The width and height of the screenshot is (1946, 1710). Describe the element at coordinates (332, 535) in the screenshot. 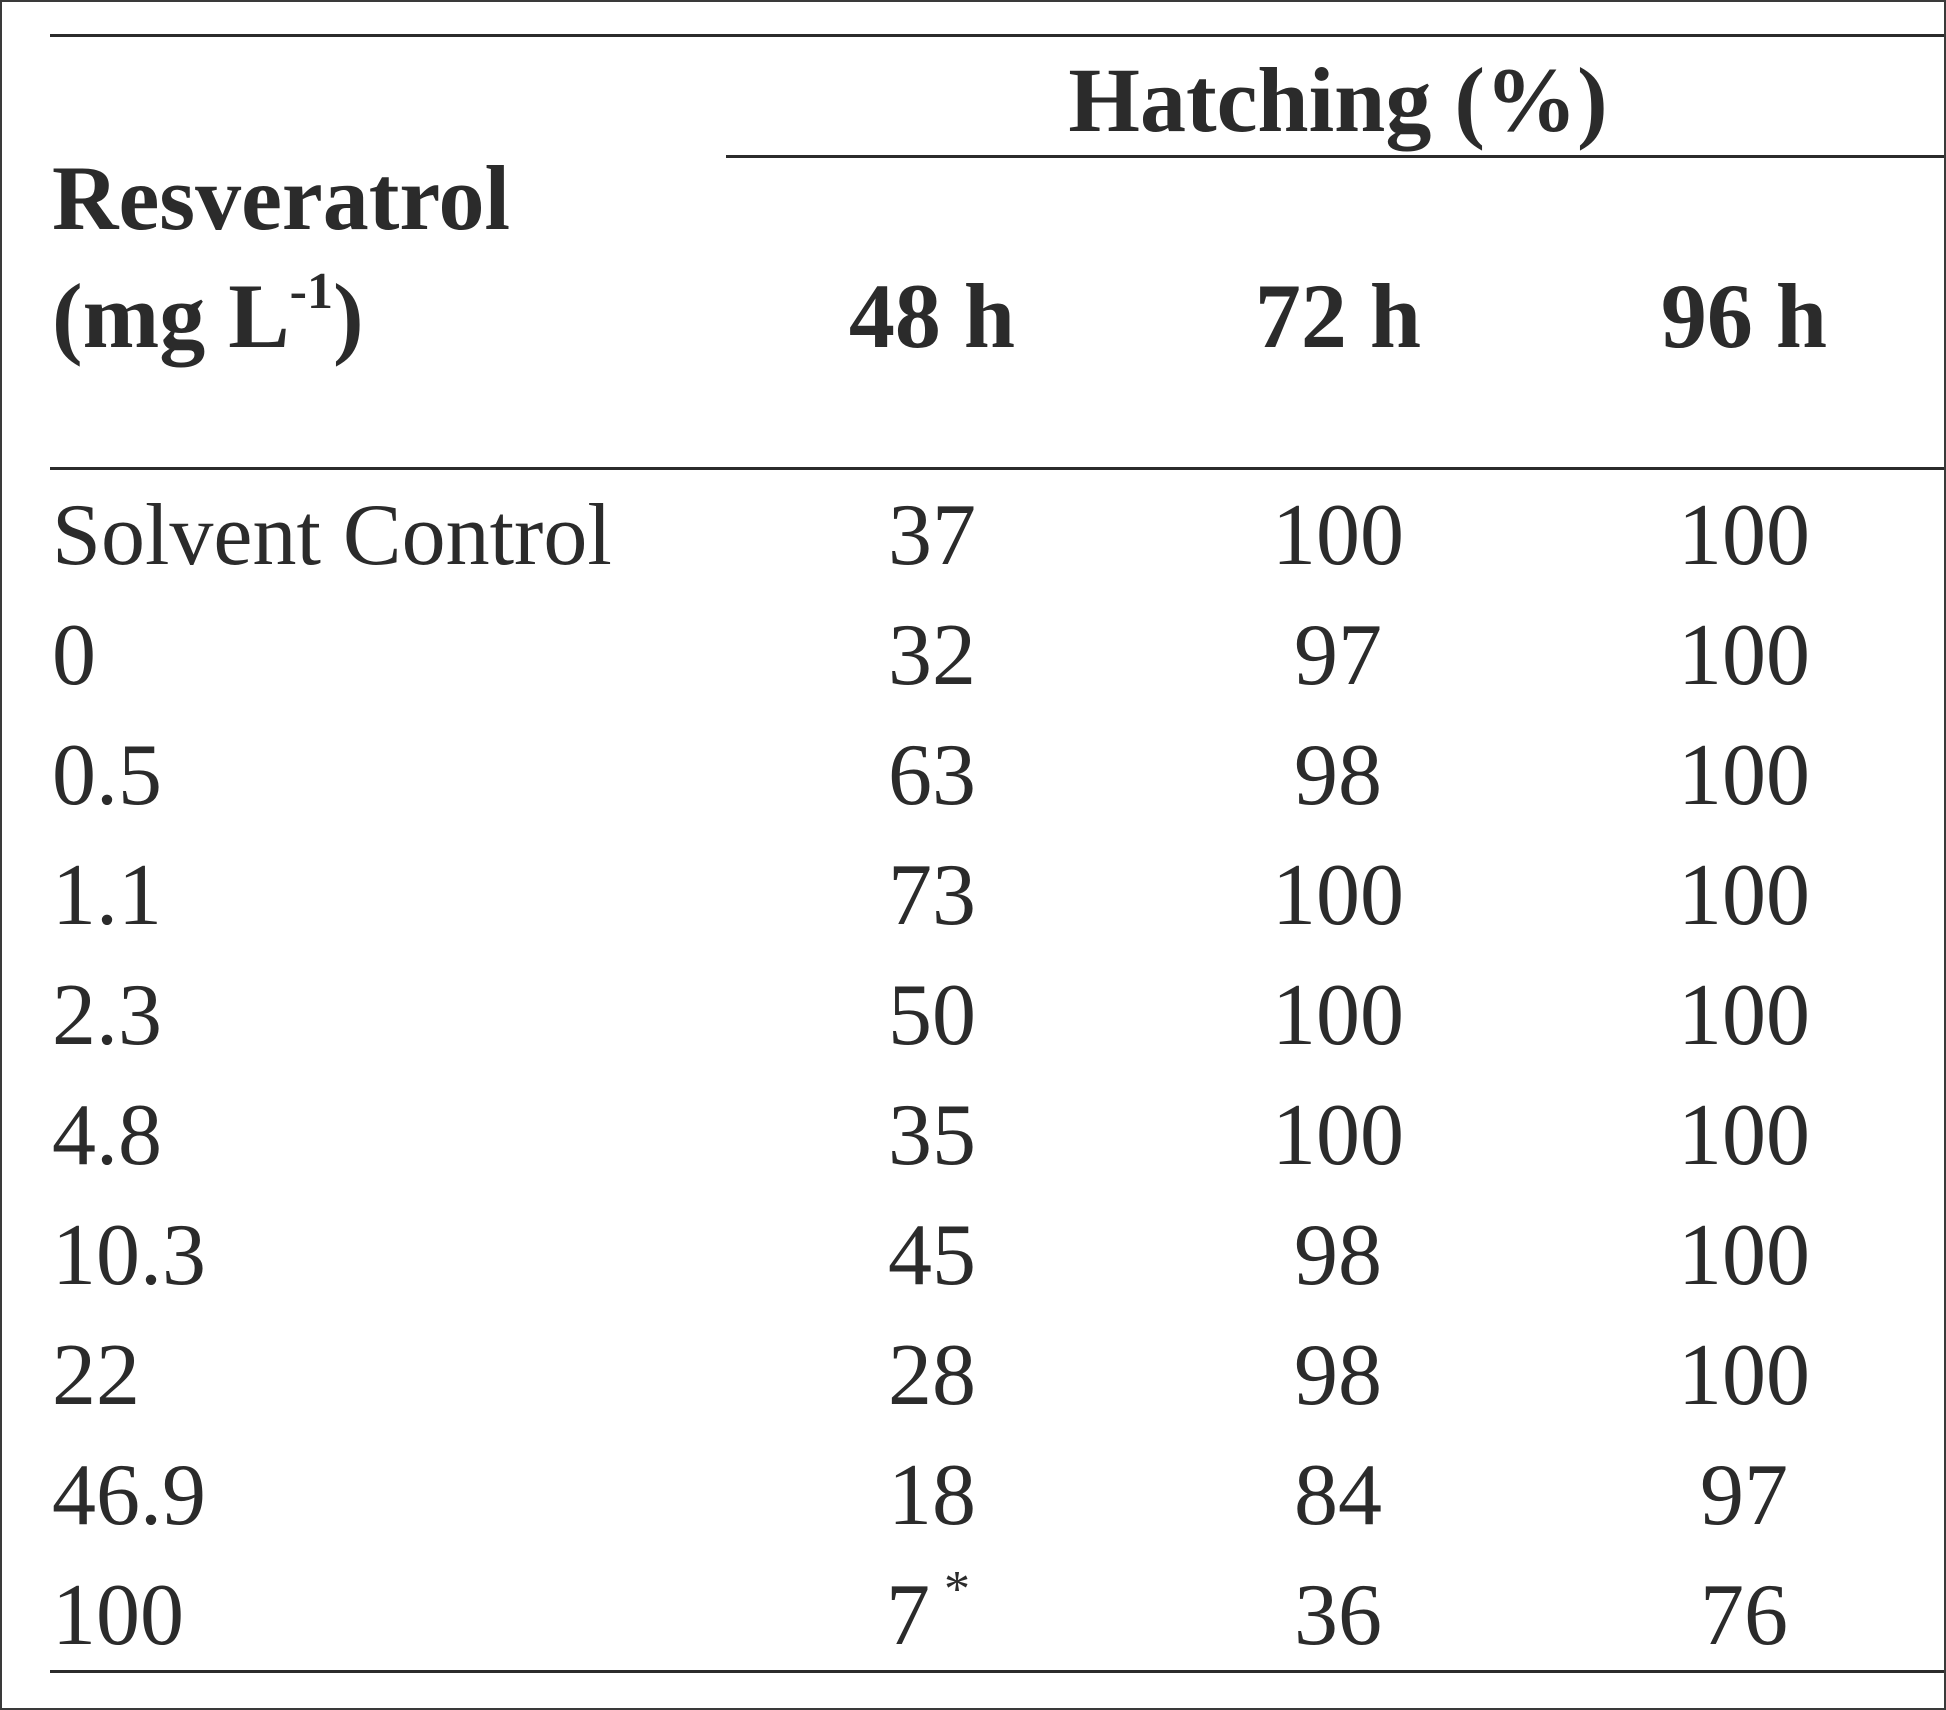

I see `row-label: Solvent Control` at that location.